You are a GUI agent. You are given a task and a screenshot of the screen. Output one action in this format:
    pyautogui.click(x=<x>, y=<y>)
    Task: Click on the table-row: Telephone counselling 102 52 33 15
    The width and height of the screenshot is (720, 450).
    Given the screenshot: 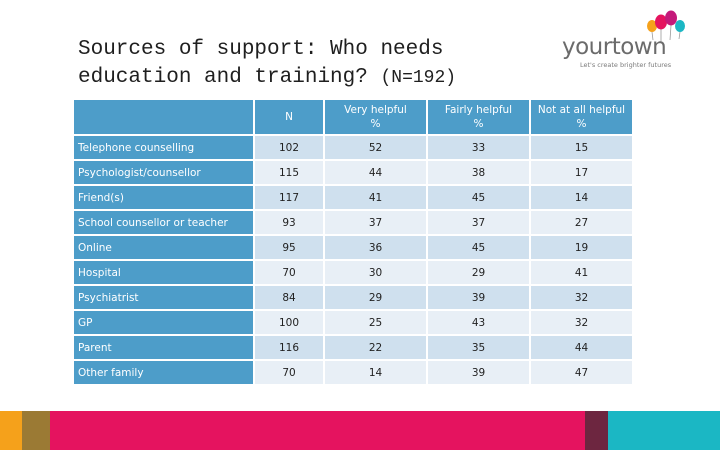 What is the action you would take?
    pyautogui.click(x=353, y=147)
    